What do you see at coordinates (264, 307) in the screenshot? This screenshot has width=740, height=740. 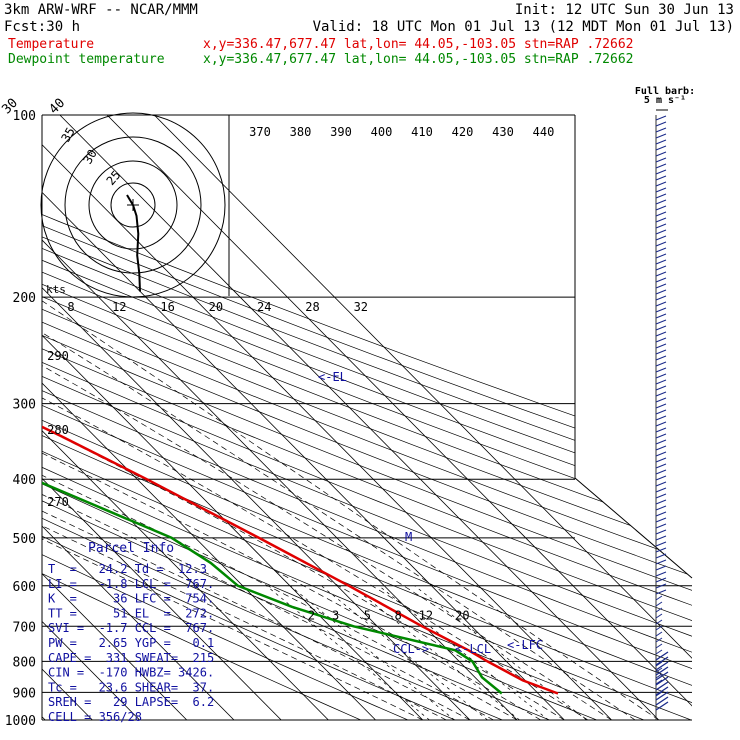 I see `upper-mr-label-24: 24` at bounding box center [264, 307].